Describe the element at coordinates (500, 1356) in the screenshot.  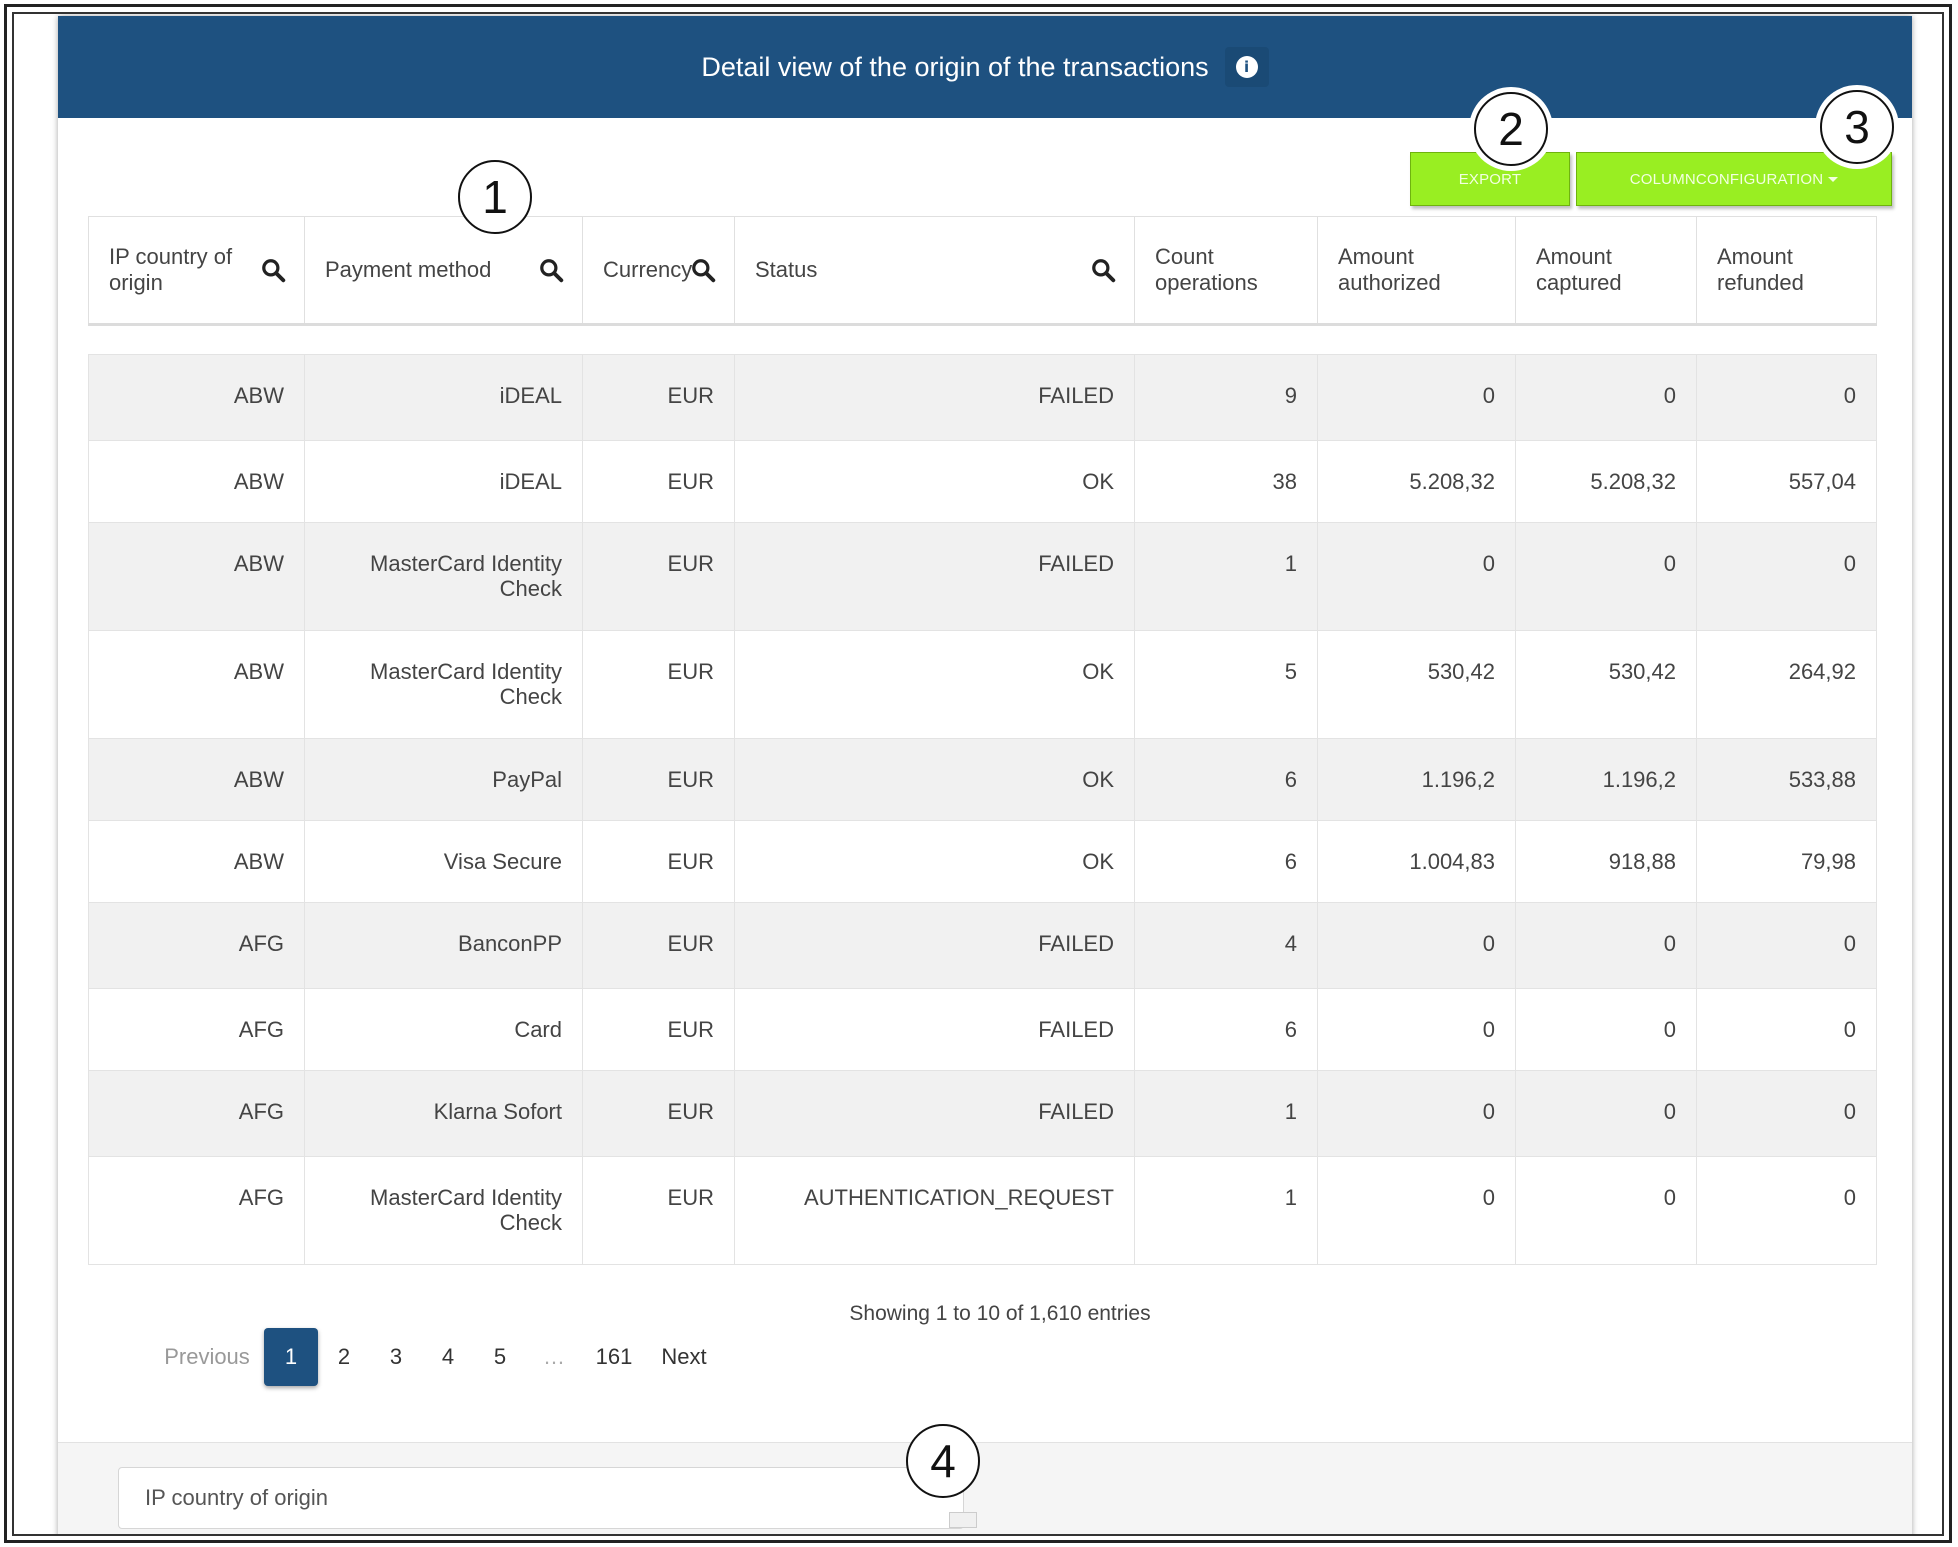
I see `pagination-page-5: 5` at that location.